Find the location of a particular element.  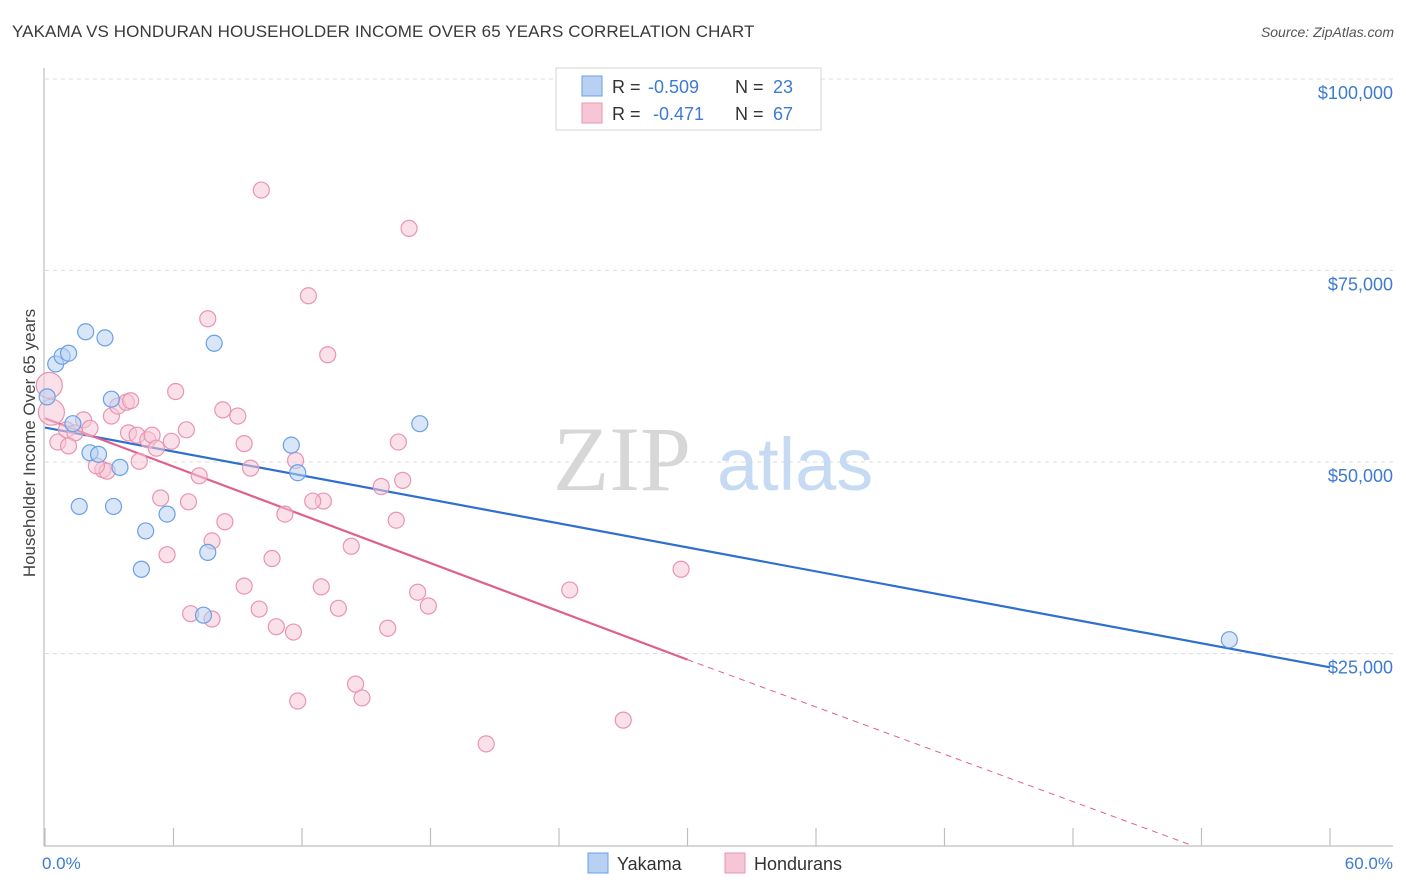

y-tick-label-2: $50,000 is located at coordinates (1360, 476).